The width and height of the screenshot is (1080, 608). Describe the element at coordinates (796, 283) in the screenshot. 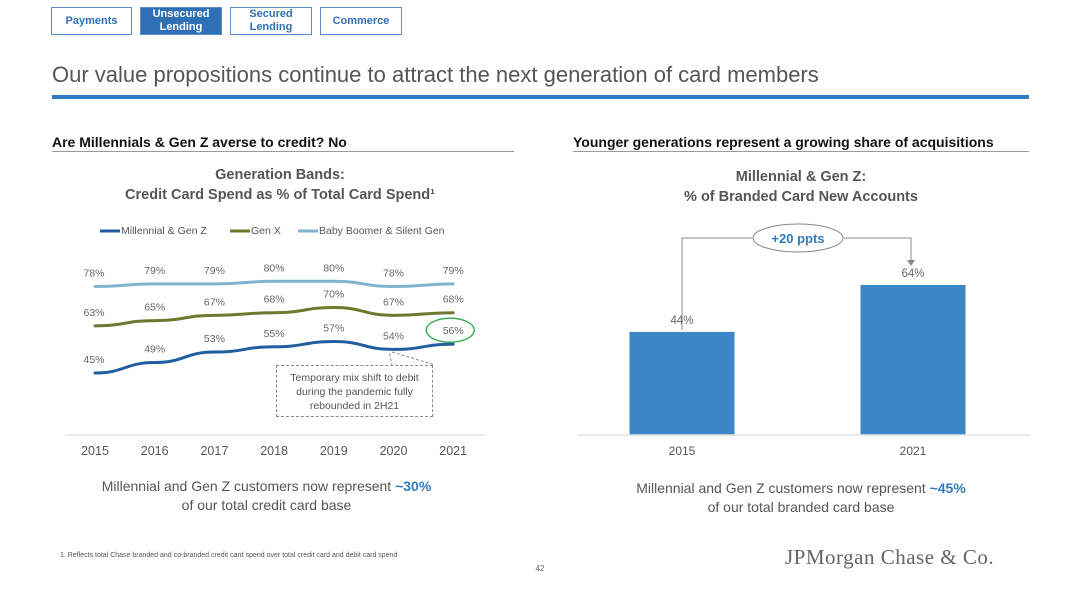

I see `change-bracket` at that location.